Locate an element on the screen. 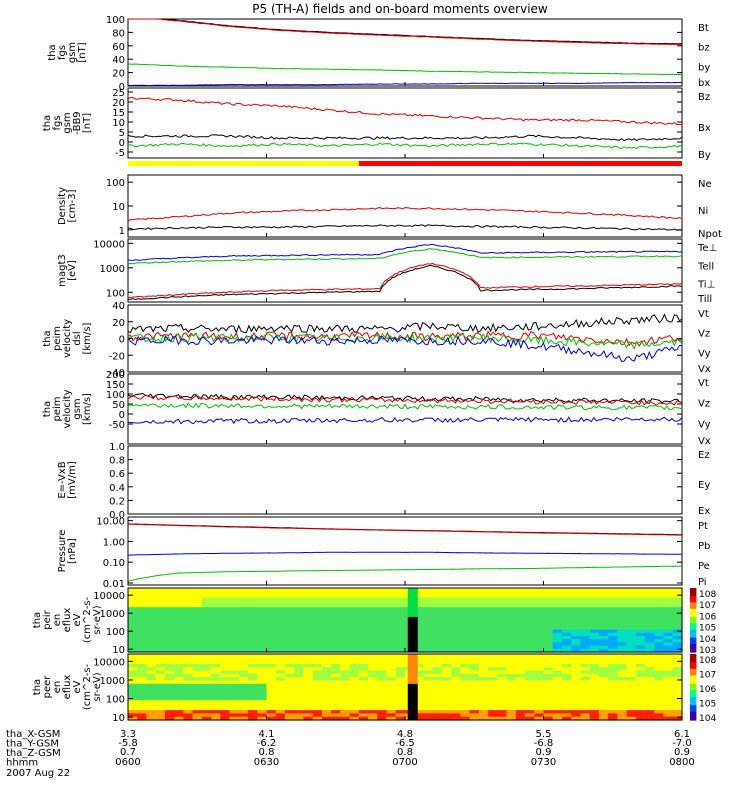 This screenshot has height=800, width=750. legend-entry: Bz is located at coordinates (704, 97).